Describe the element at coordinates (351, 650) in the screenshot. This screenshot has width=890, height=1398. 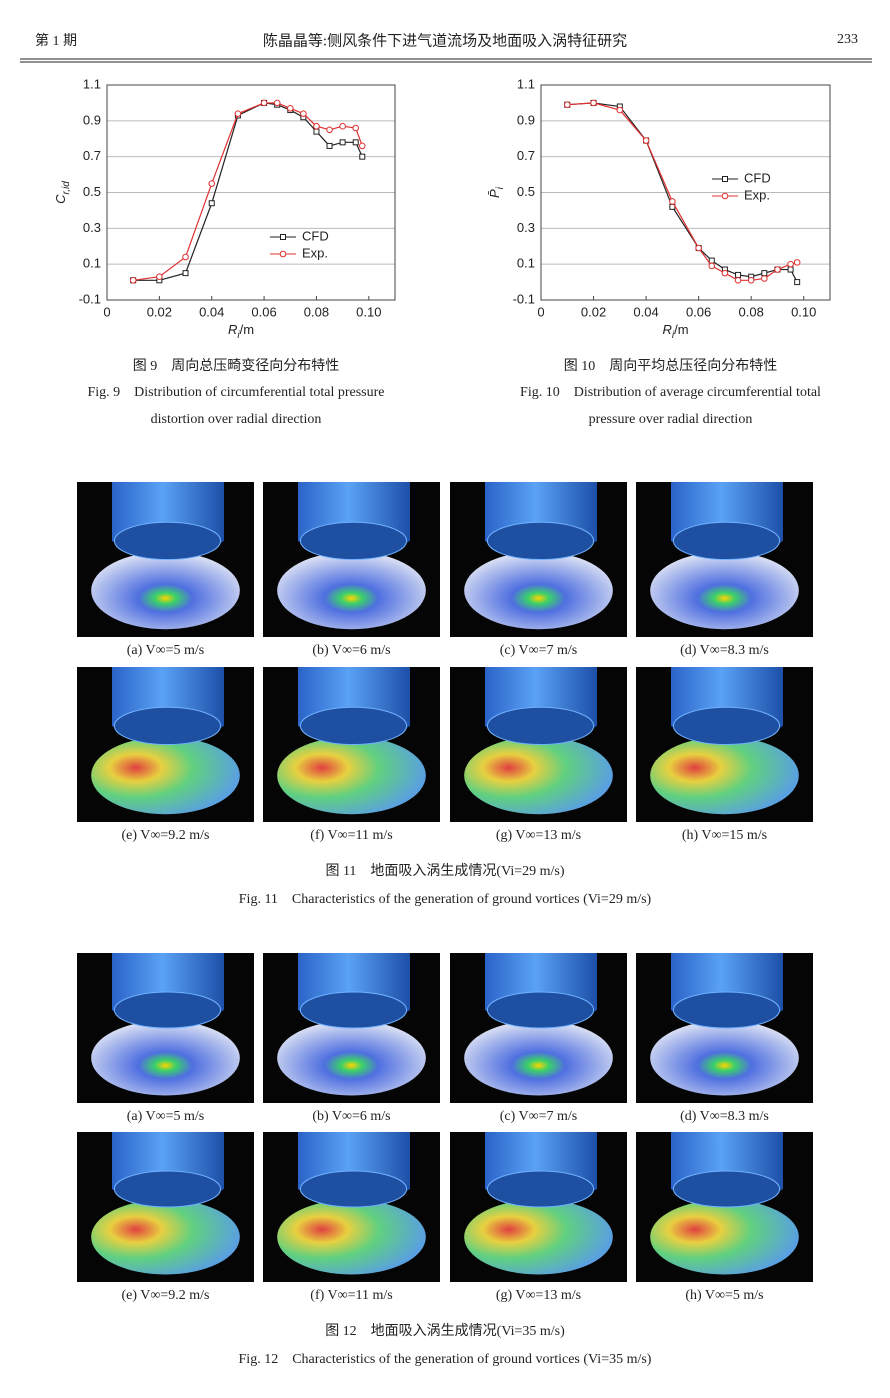
I see `panel-caption: (b) V∞=6 m/s` at that location.